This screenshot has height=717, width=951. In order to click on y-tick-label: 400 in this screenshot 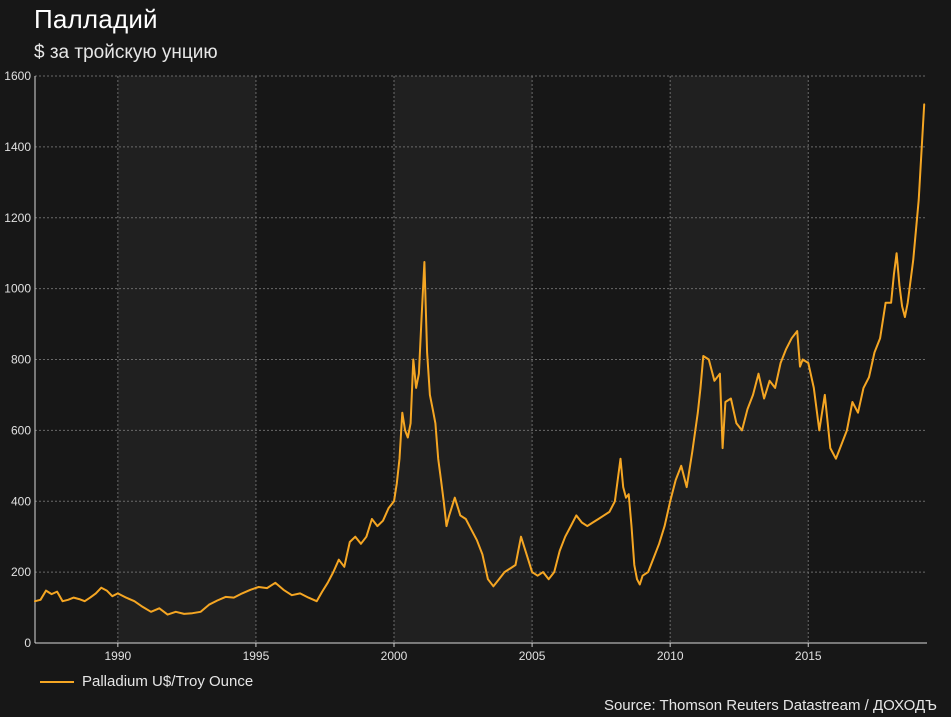, I will do `click(21, 501)`.